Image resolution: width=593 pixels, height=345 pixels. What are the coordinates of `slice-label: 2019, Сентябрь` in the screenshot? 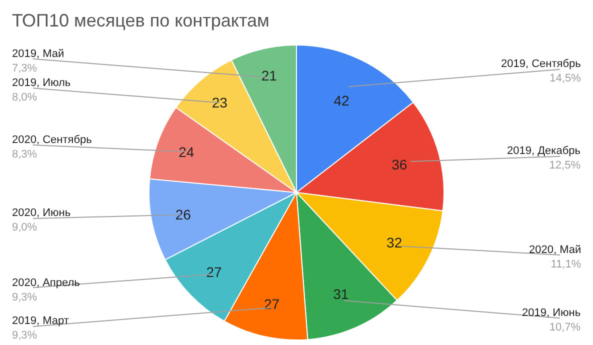 It's located at (541, 64).